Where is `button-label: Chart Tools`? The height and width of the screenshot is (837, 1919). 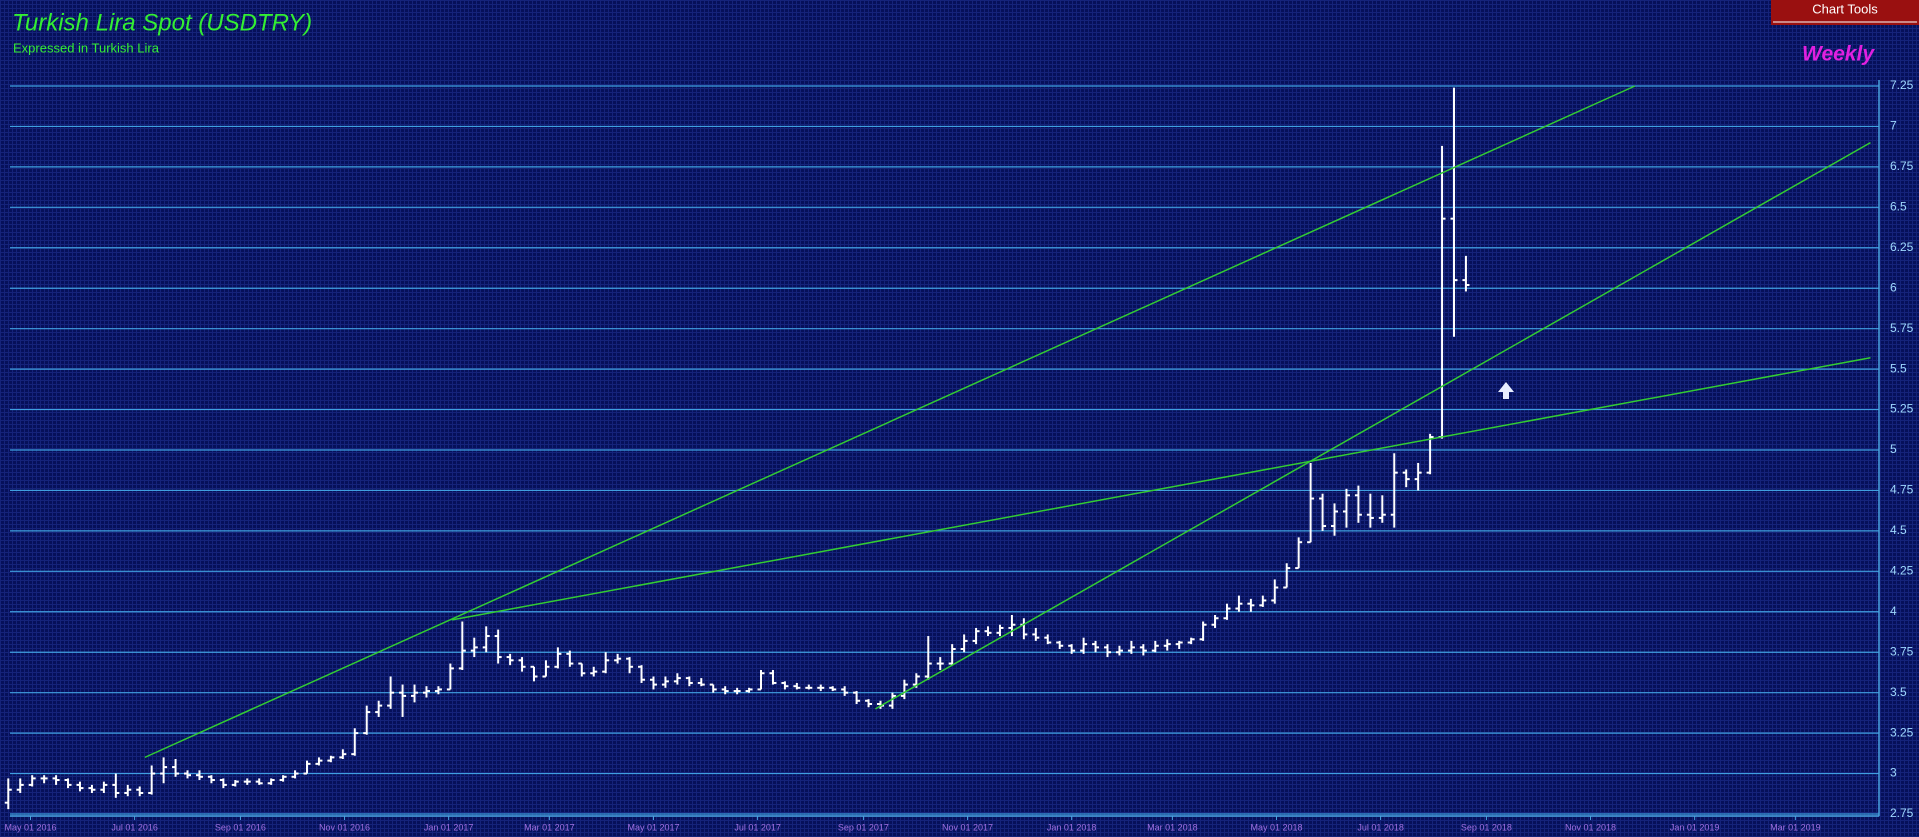
button-label: Chart Tools is located at coordinates (1845, 8).